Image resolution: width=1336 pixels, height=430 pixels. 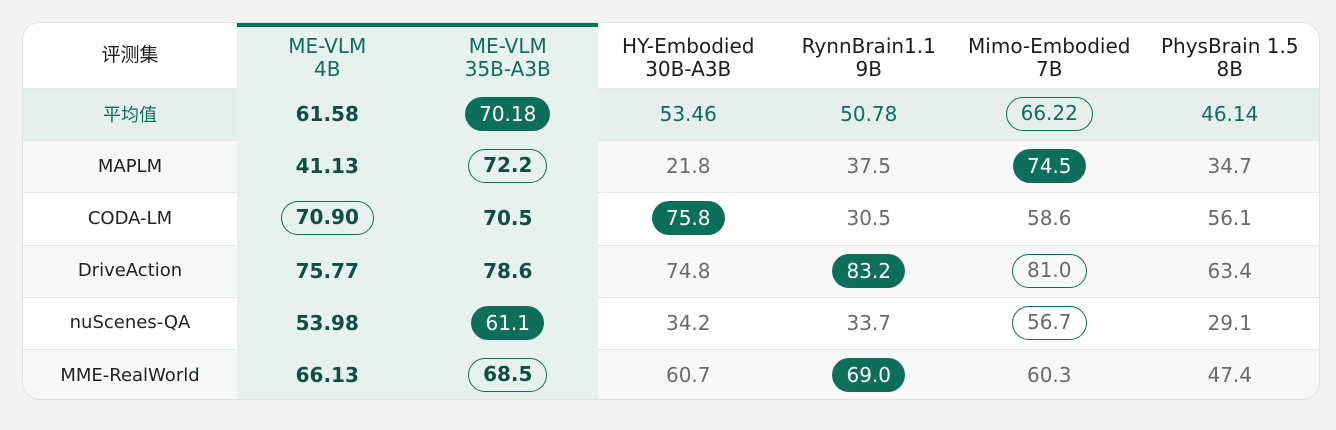 I want to click on column-header-size: 4B, so click(x=327, y=68).